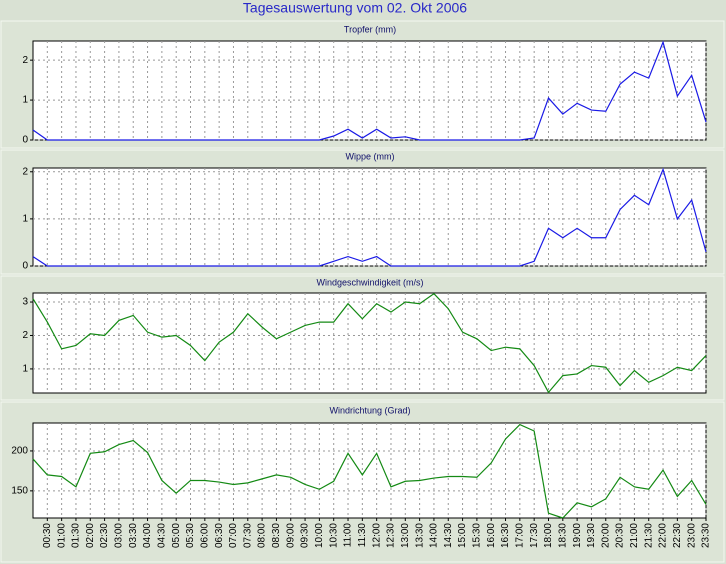 Image resolution: width=726 pixels, height=564 pixels. What do you see at coordinates (133, 535) in the screenshot?
I see `x-tick-label: 03:30` at bounding box center [133, 535].